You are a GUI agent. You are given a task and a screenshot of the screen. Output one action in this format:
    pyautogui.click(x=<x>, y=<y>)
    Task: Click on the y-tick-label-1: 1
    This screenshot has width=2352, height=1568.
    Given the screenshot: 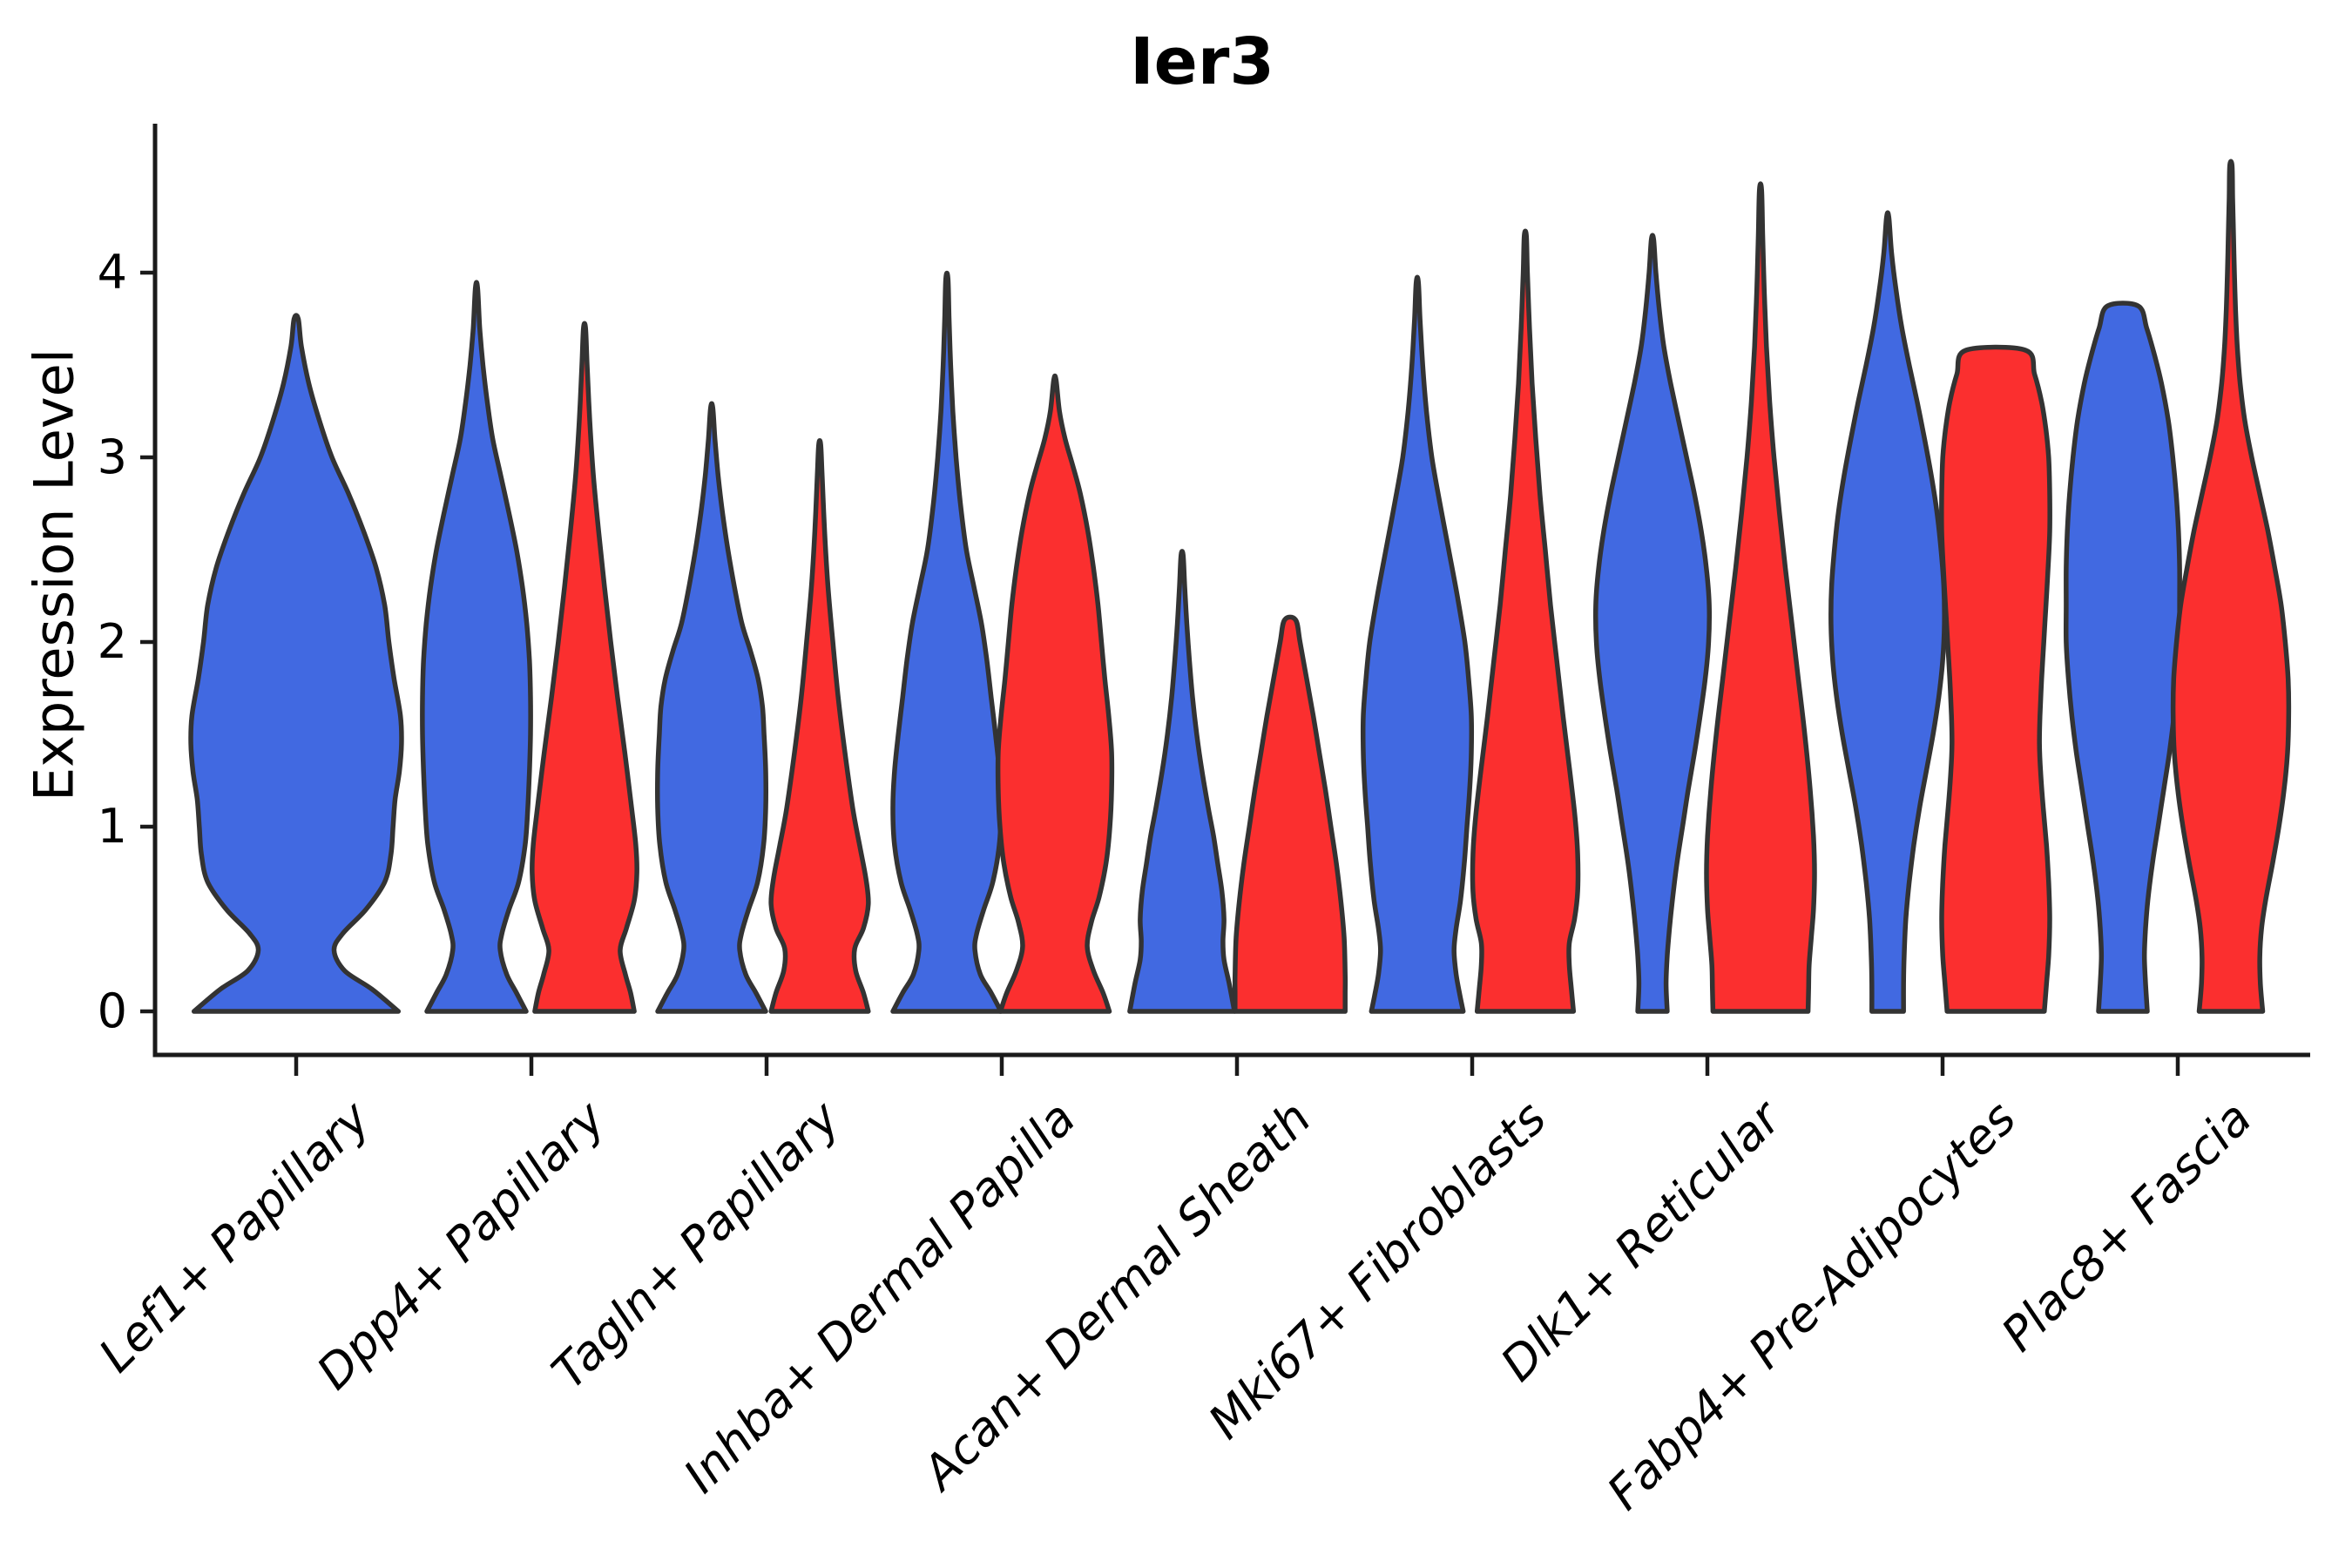 What is the action you would take?
    pyautogui.click(x=112, y=826)
    